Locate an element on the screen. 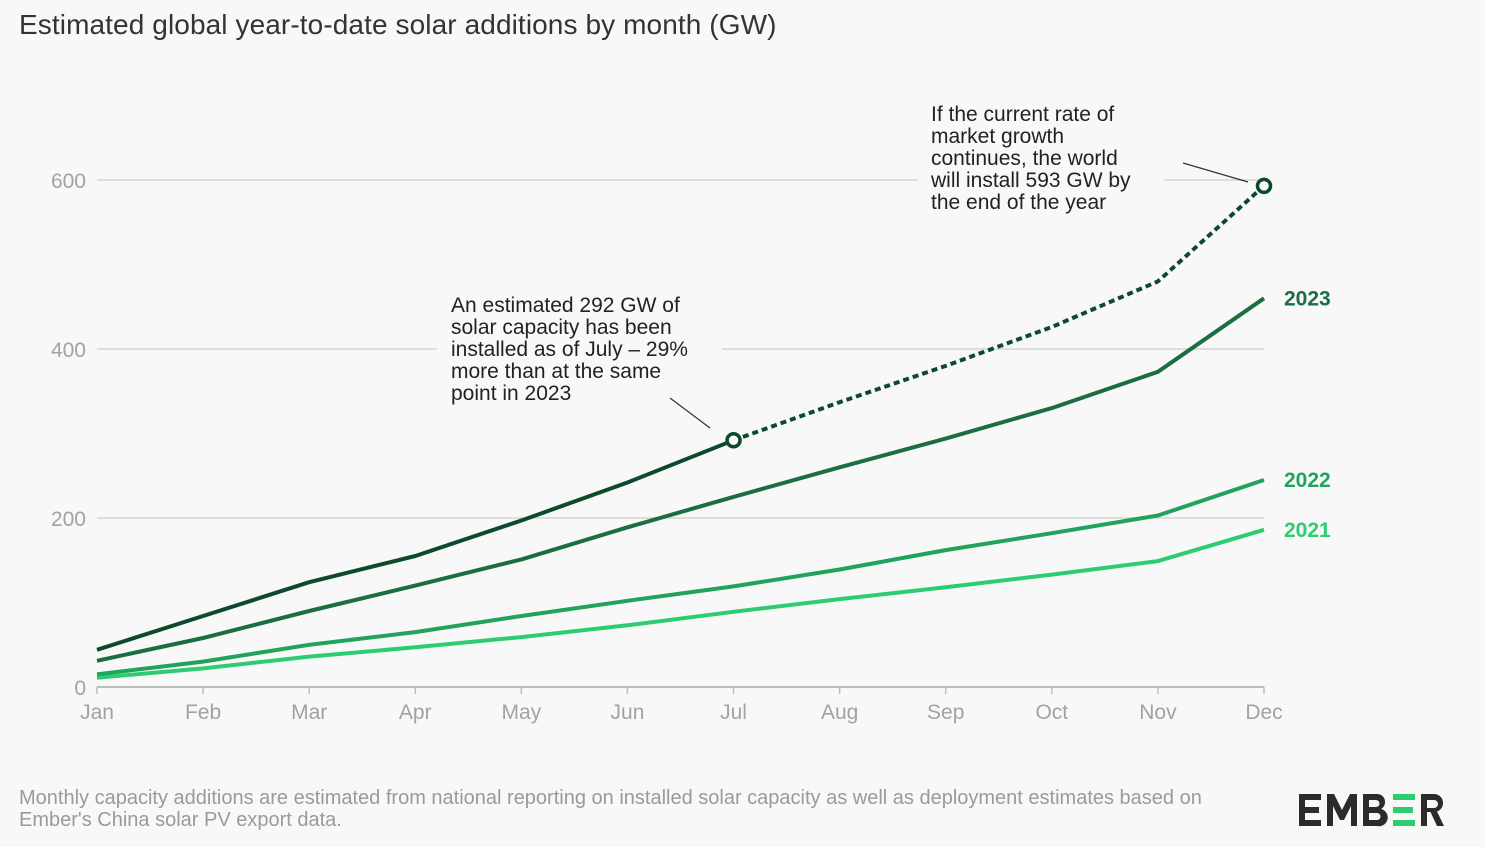 Image resolution: width=1485 pixels, height=847 pixels. series-line-2024-estimate-dashed is located at coordinates (999, 313).